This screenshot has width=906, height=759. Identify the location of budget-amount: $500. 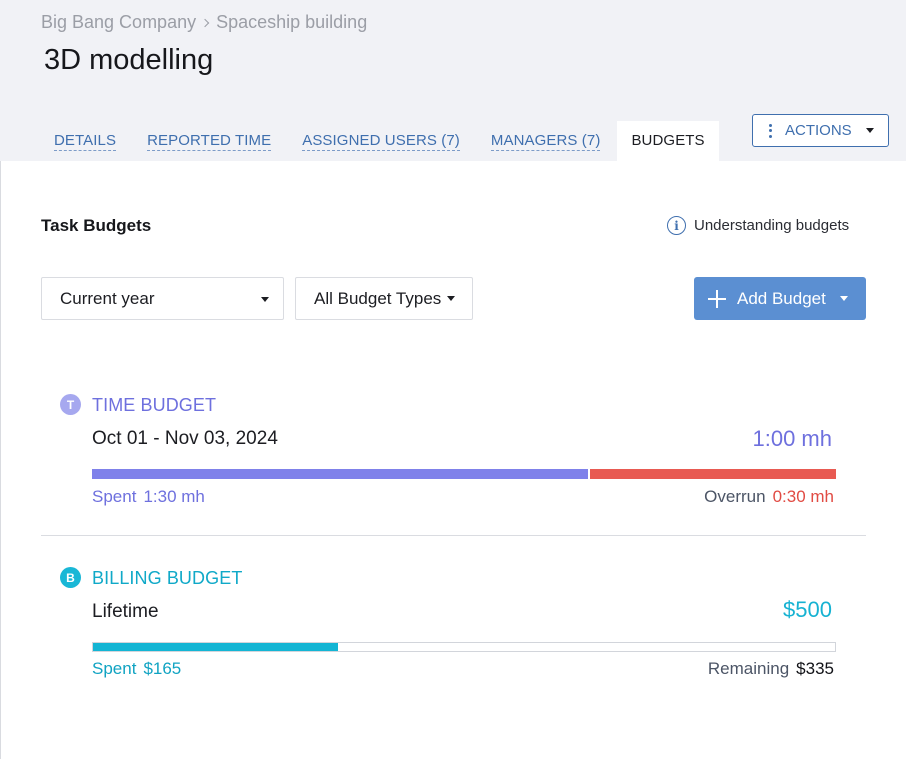
(807, 609).